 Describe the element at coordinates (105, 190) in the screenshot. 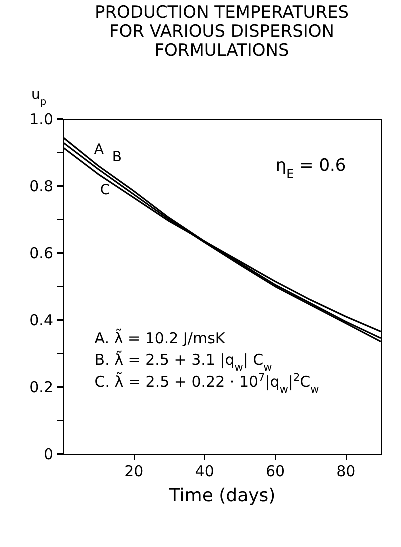

I see `series-label: C` at that location.